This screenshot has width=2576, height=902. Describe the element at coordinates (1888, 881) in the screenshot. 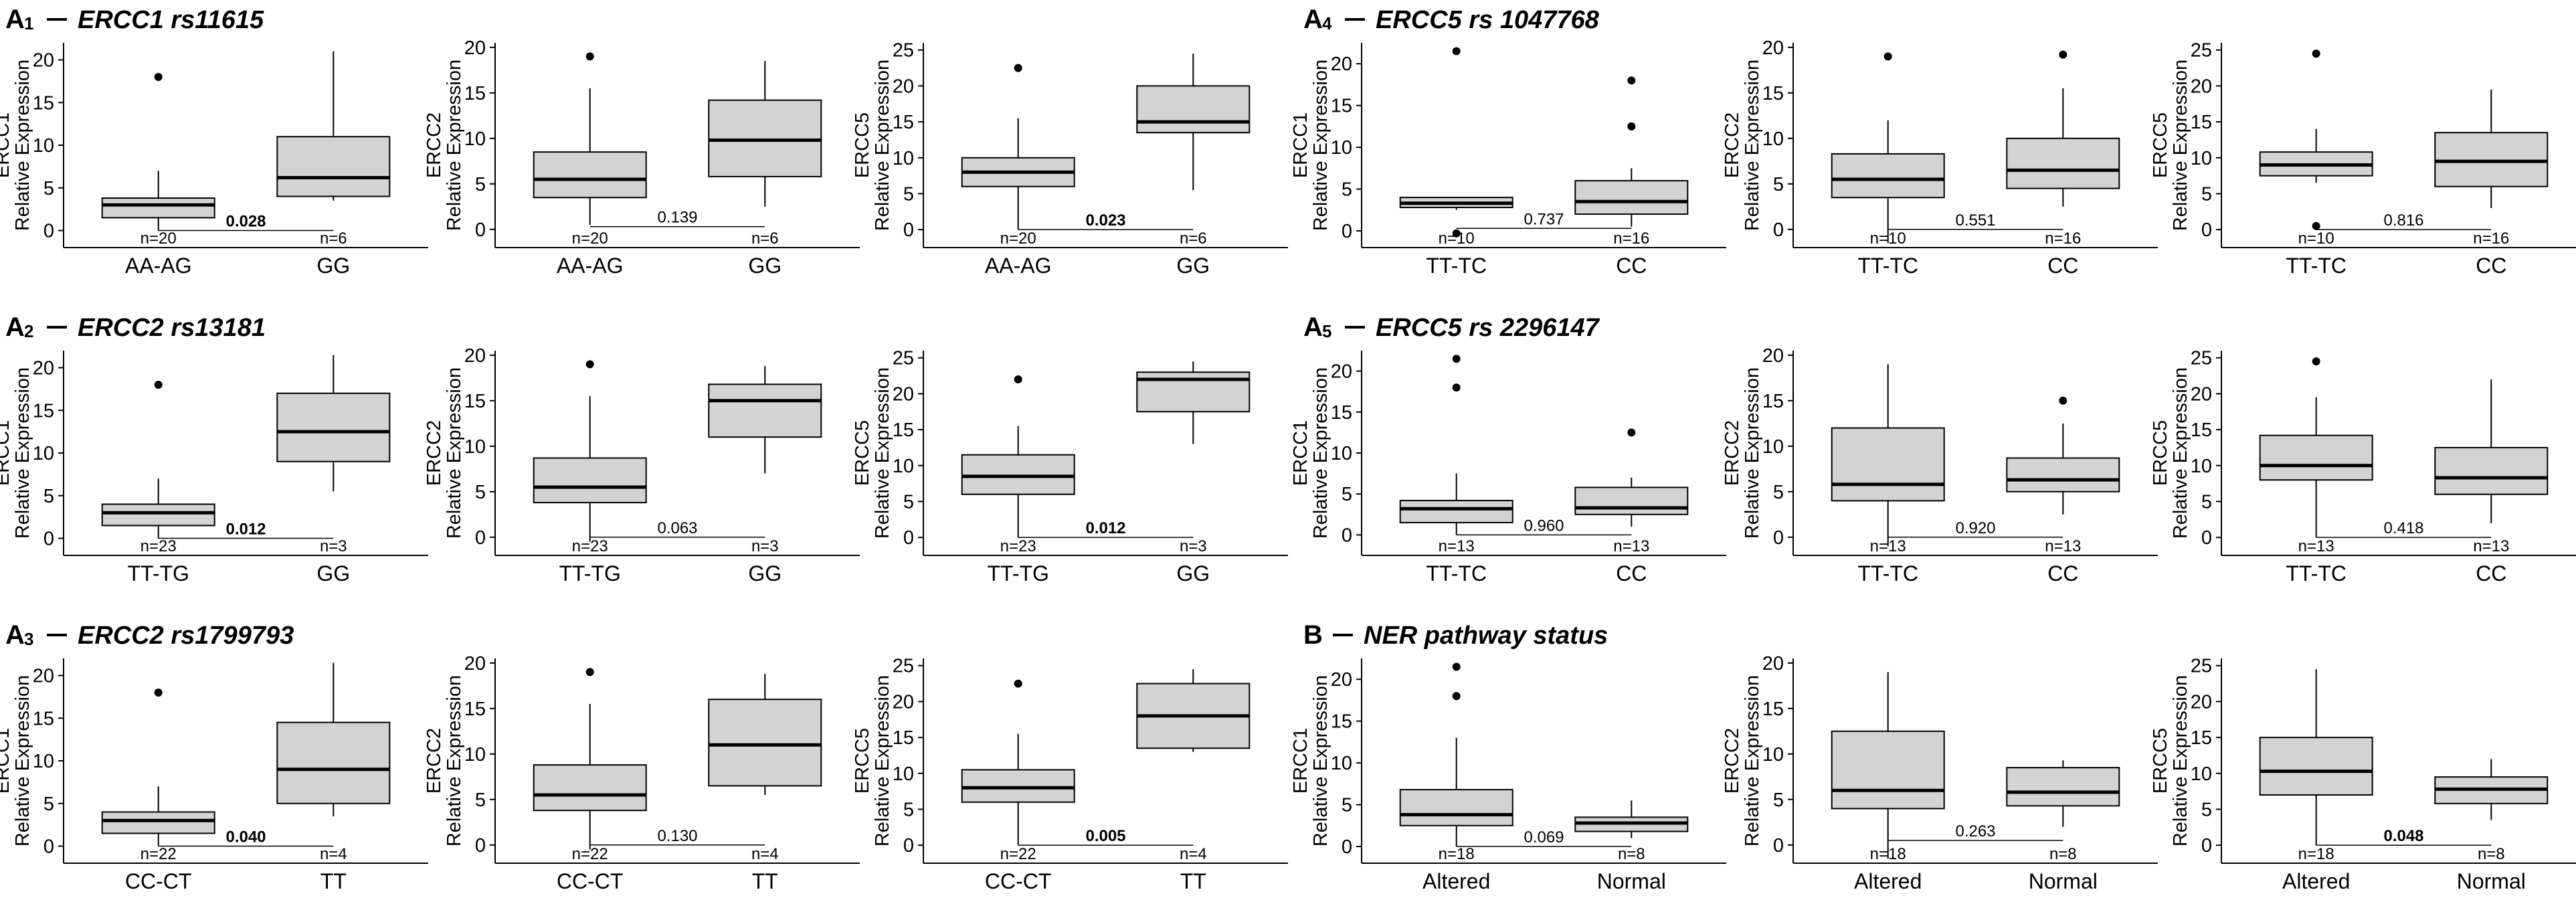

I see `x-category-label: Altered` at that location.